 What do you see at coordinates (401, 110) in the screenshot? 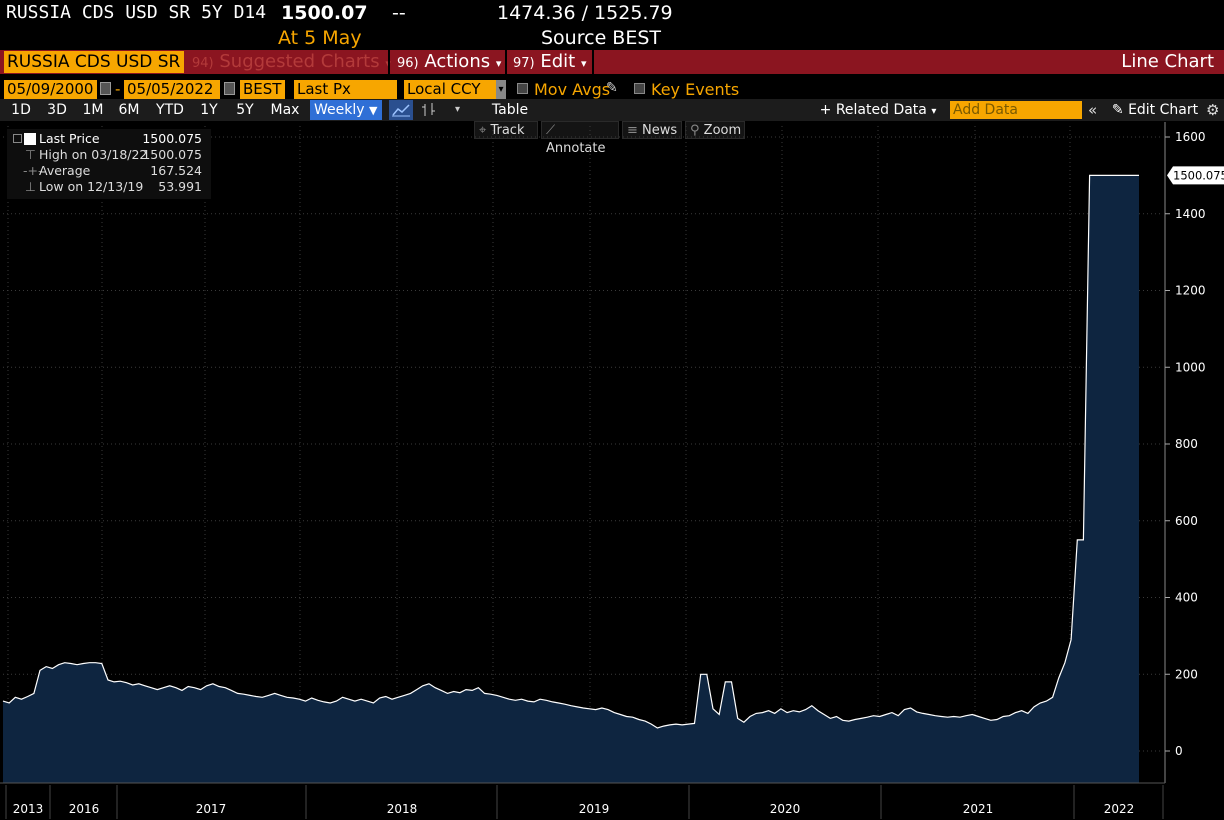
I see `line-chart-icon` at bounding box center [401, 110].